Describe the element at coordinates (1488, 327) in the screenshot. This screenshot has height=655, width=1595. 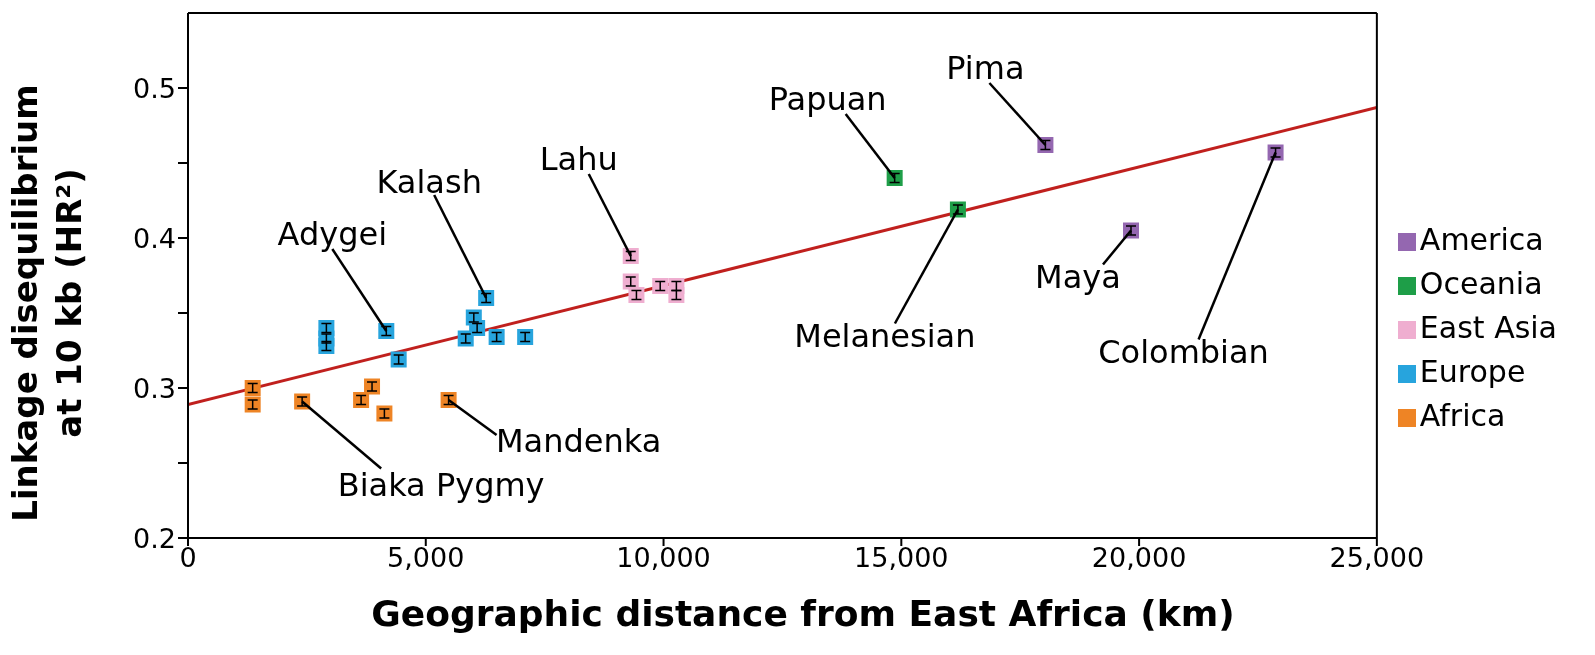
I see `legend-label: East Asia` at that location.